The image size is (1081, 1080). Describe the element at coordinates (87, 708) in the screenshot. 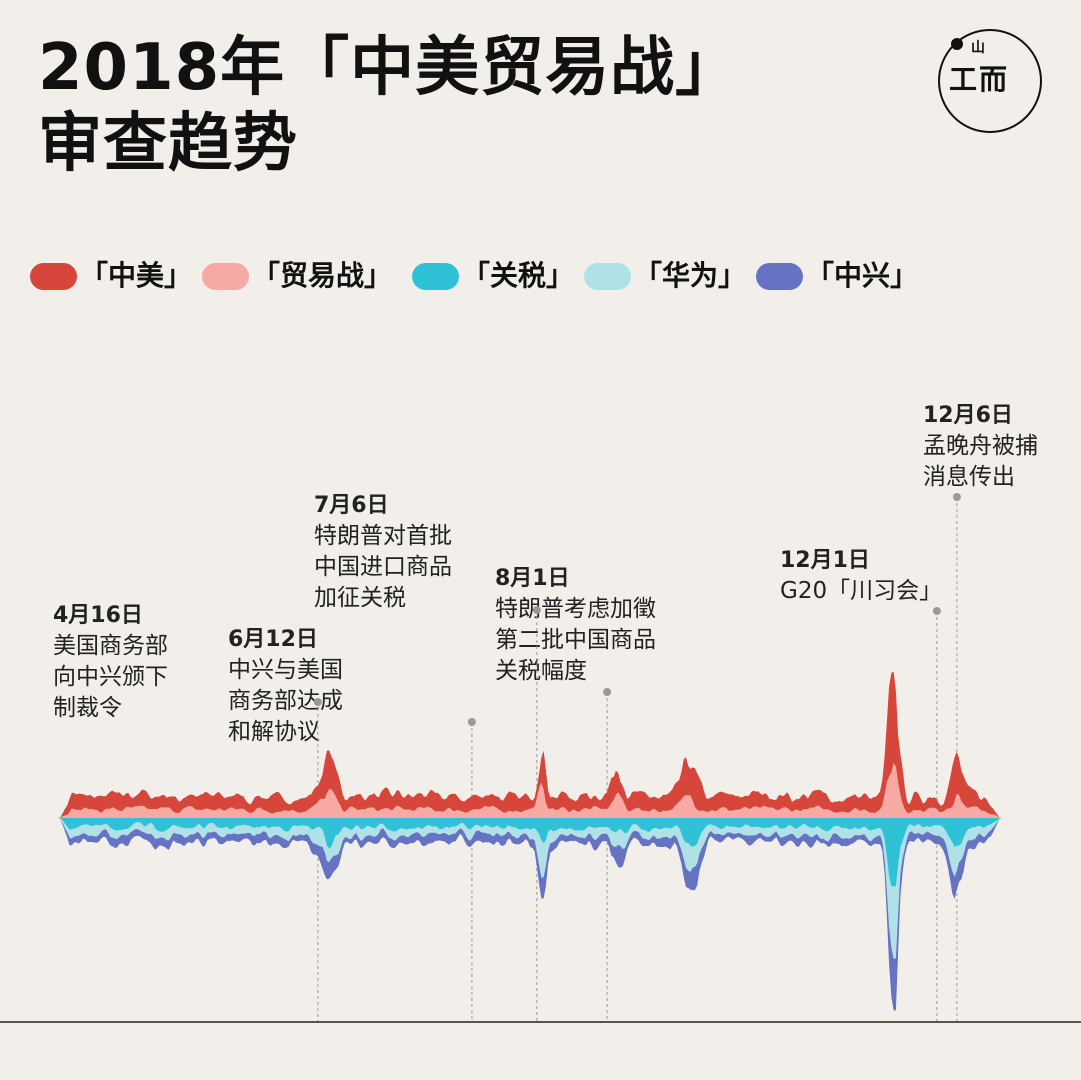

I see `annotation-text: 制裁令` at that location.